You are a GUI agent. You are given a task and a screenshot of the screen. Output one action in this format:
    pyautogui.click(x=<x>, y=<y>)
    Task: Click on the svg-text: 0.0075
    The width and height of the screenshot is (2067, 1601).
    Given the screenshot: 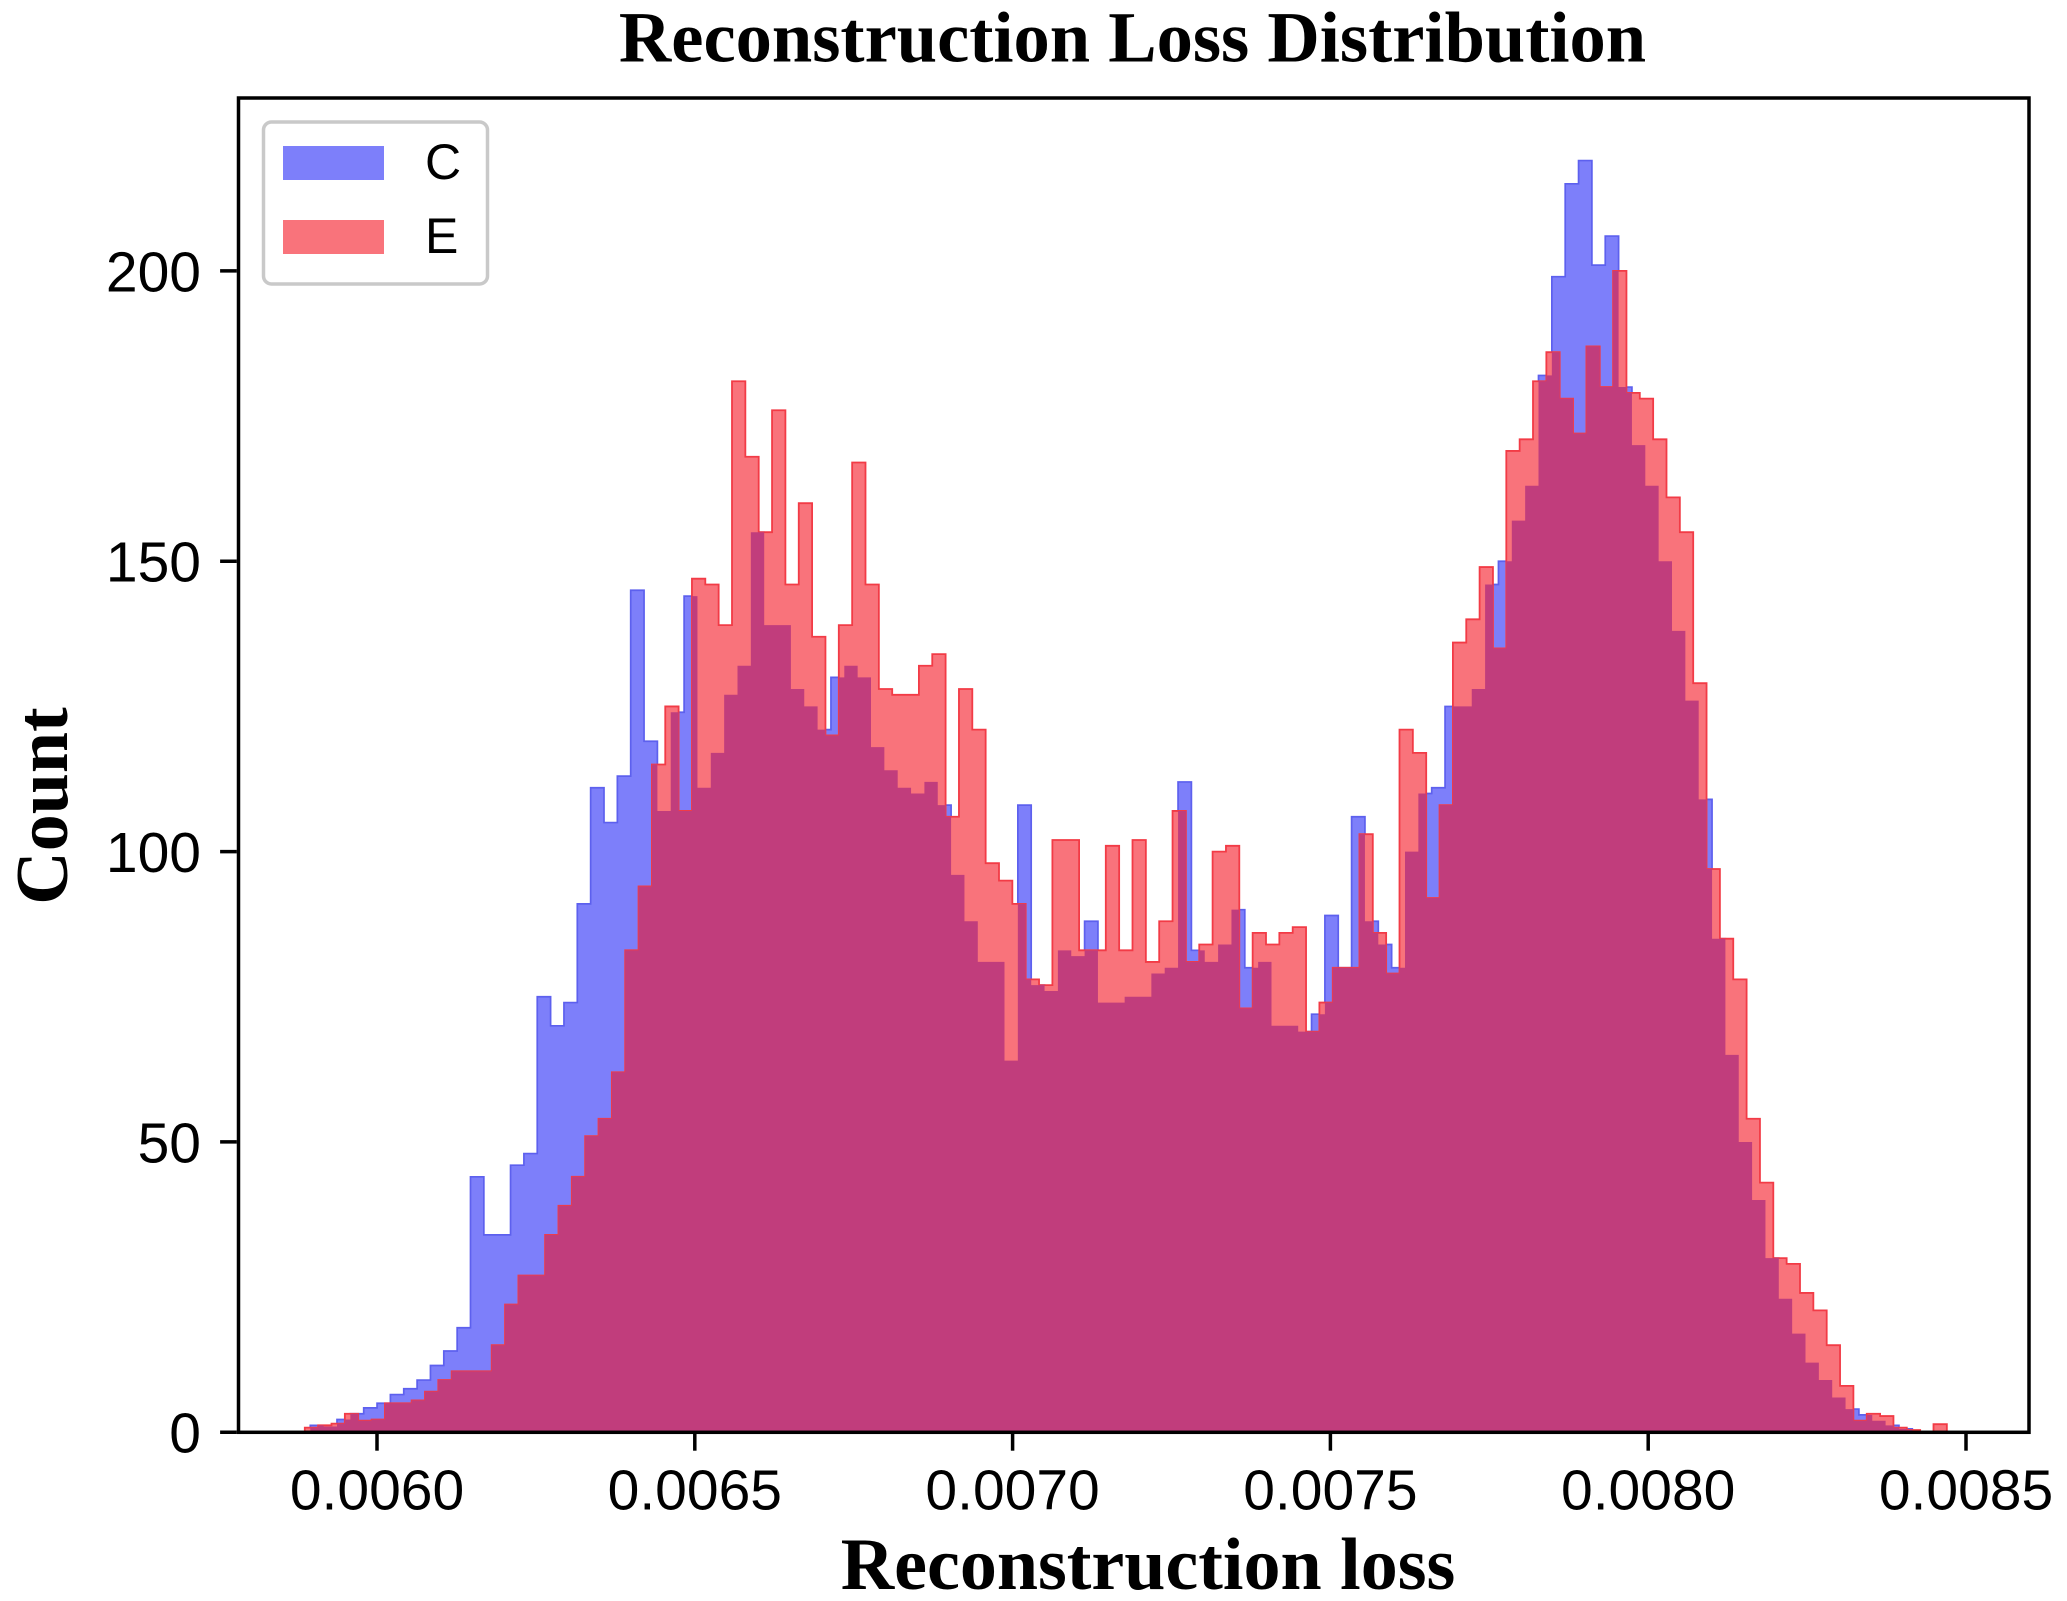 What is the action you would take?
    pyautogui.click(x=1330, y=1491)
    